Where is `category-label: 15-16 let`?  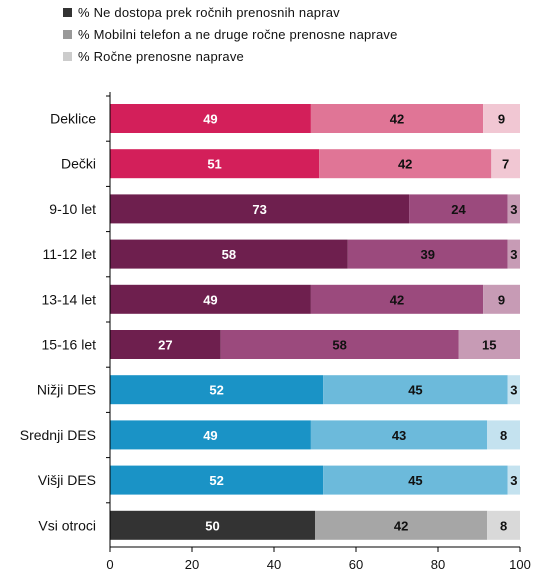 category-label: 15-16 let is located at coordinates (69, 345).